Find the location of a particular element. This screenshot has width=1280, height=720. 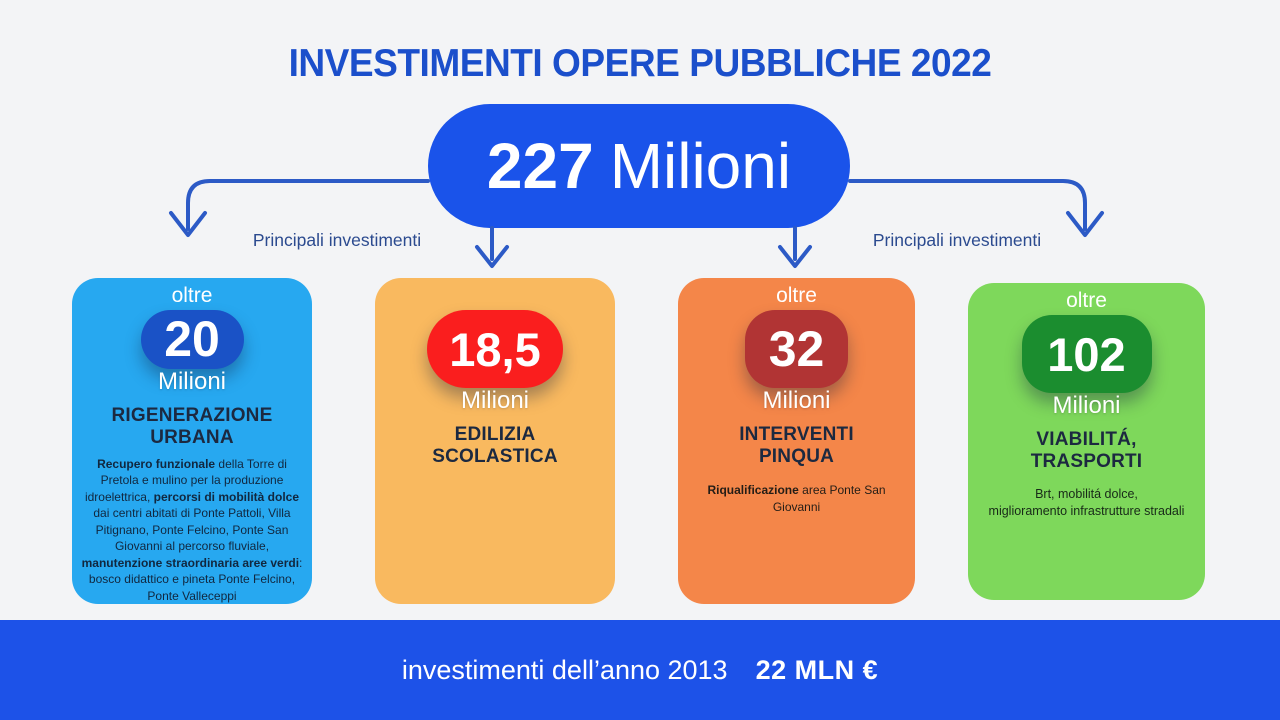

card-heading: INTERVENTI PINQUA is located at coordinates (796, 445).